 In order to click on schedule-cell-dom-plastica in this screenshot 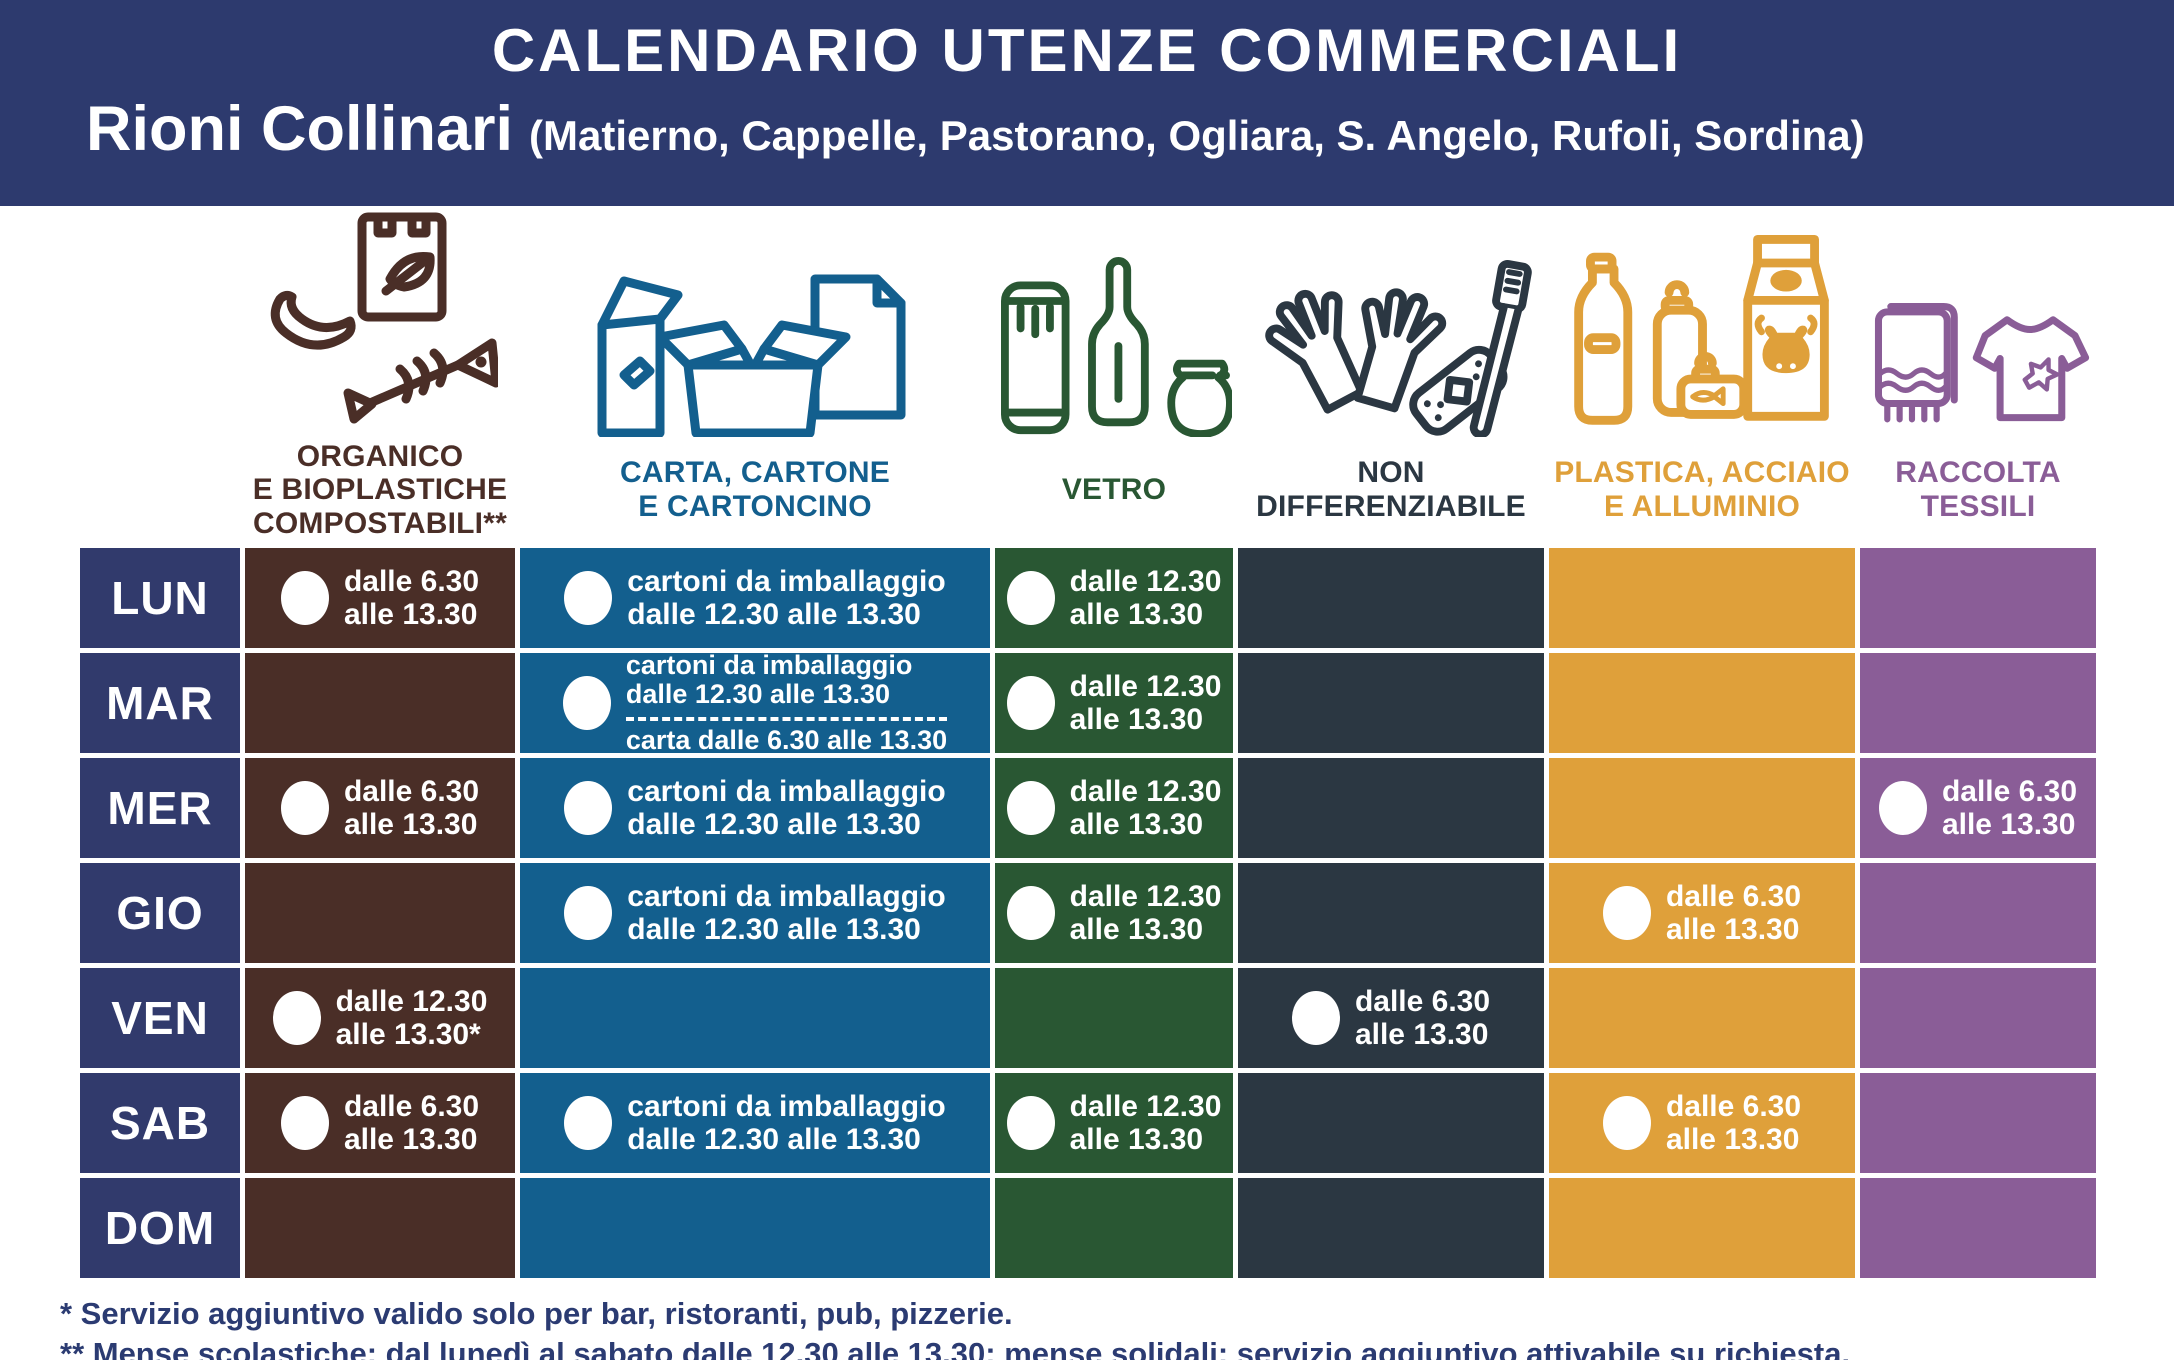, I will do `click(1702, 1228)`.